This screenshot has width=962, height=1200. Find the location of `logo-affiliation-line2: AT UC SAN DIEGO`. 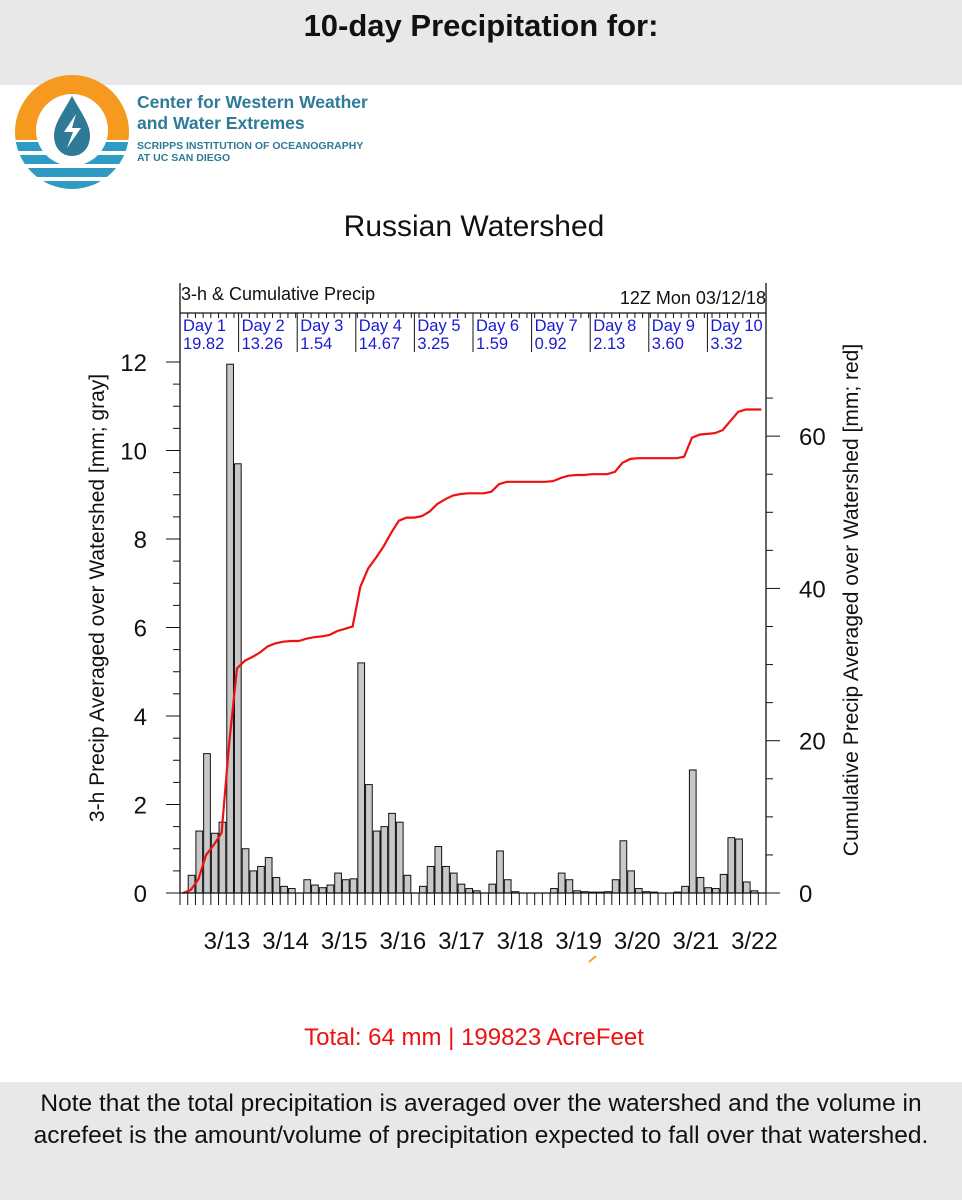

logo-affiliation-line2: AT UC SAN DIEGO is located at coordinates (184, 158).